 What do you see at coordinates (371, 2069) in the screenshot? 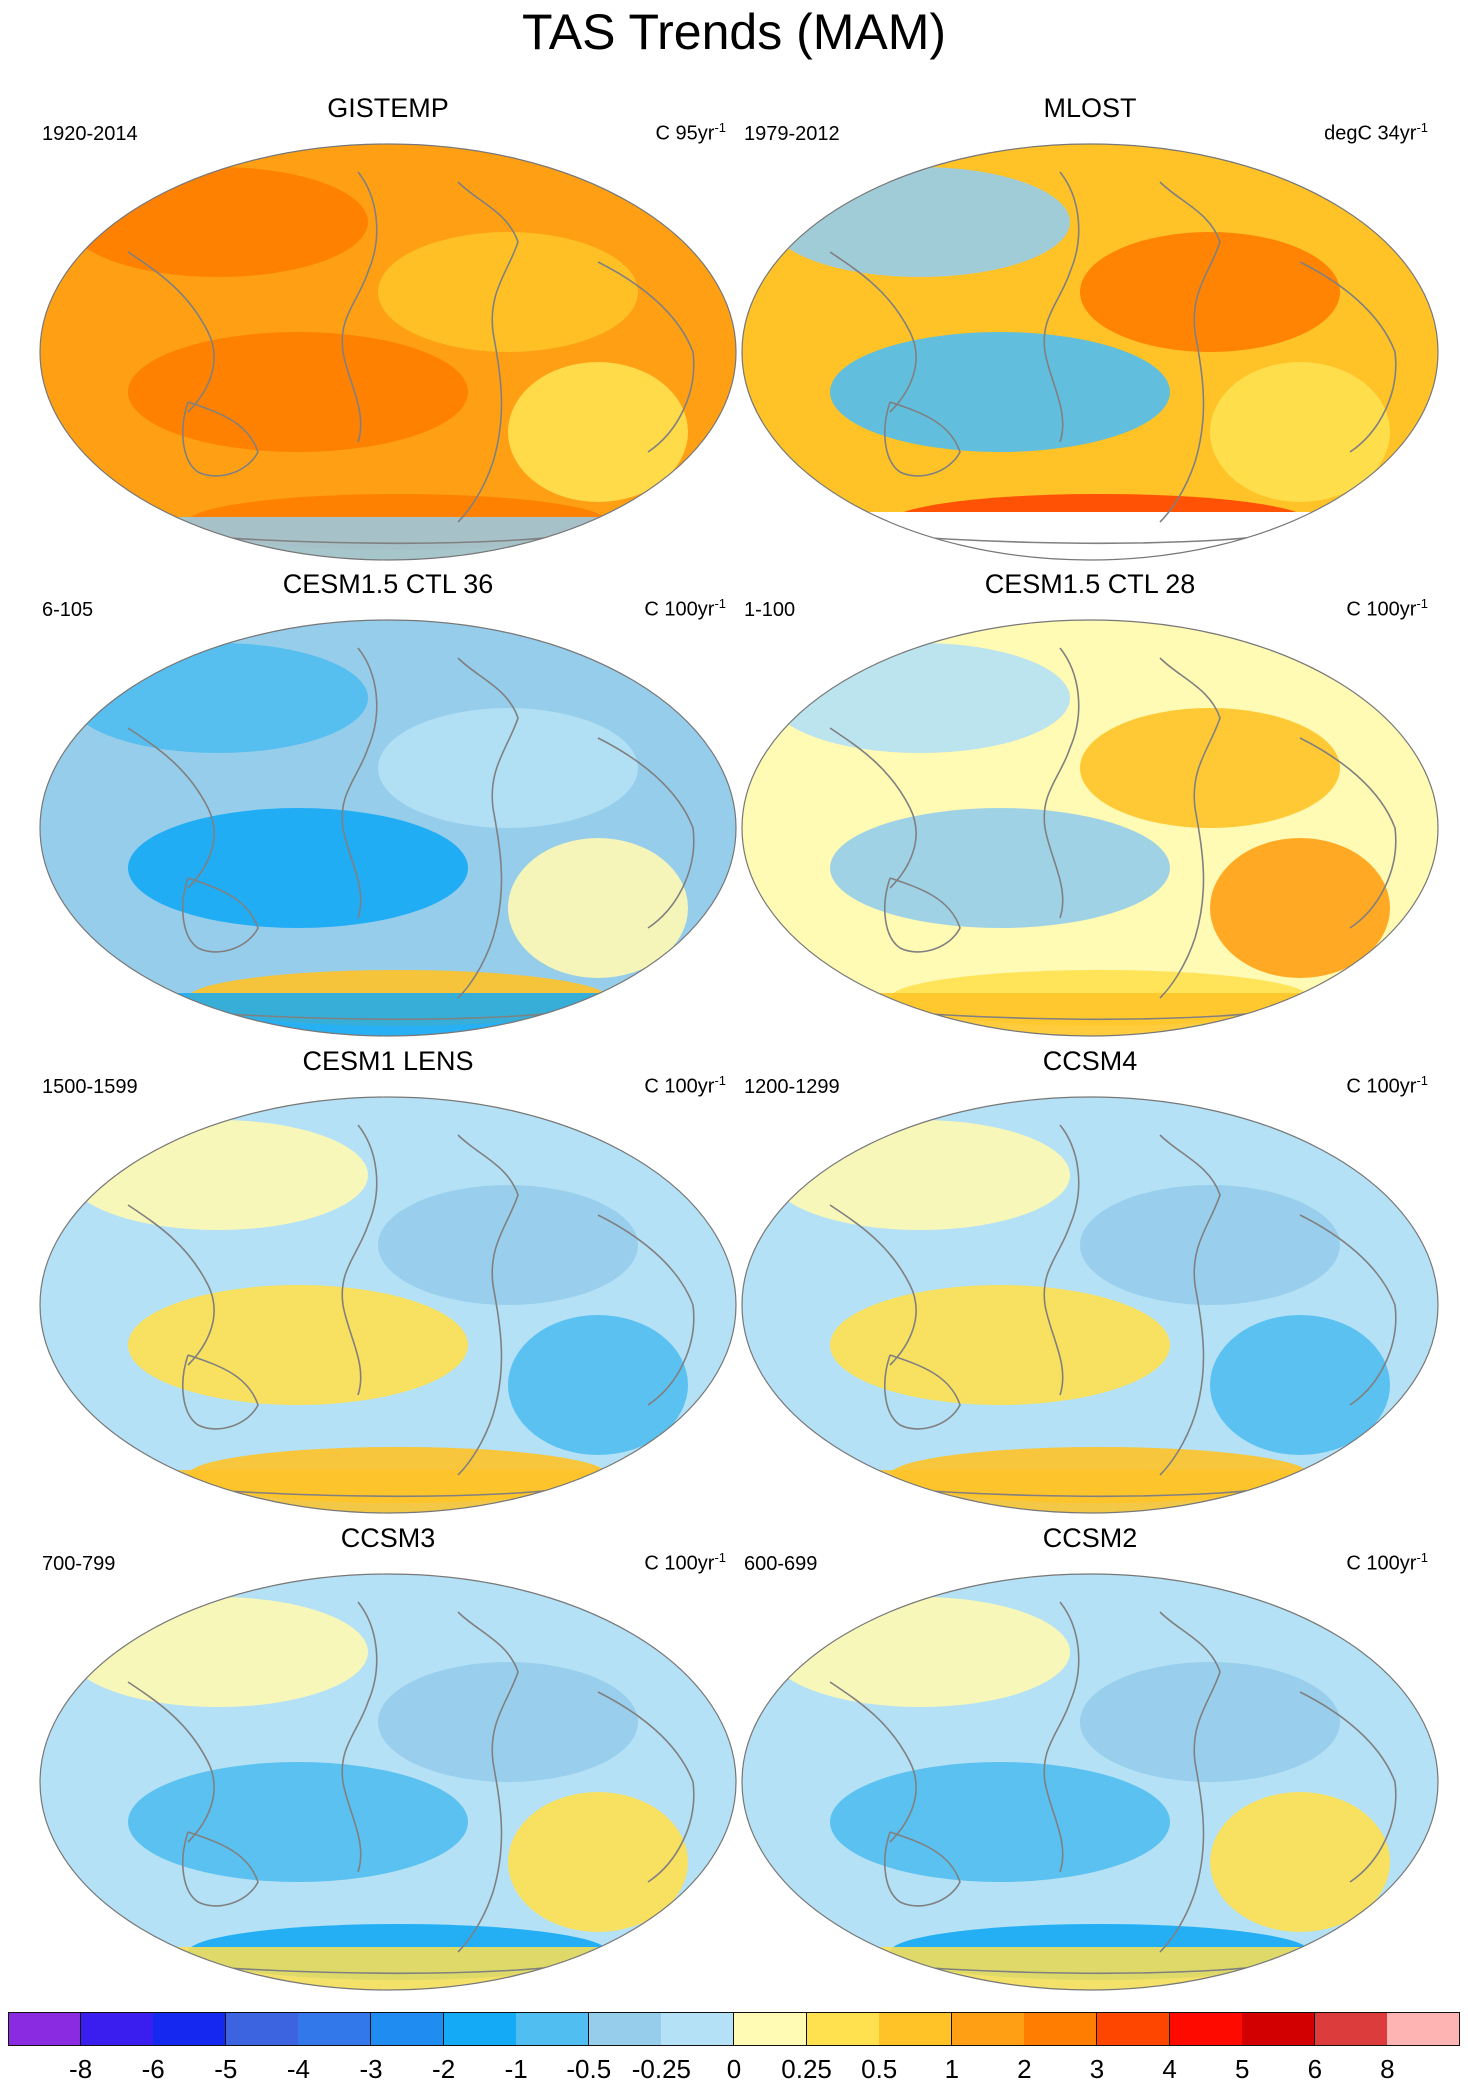
I see `colorbar-tick-label: -3` at bounding box center [371, 2069].